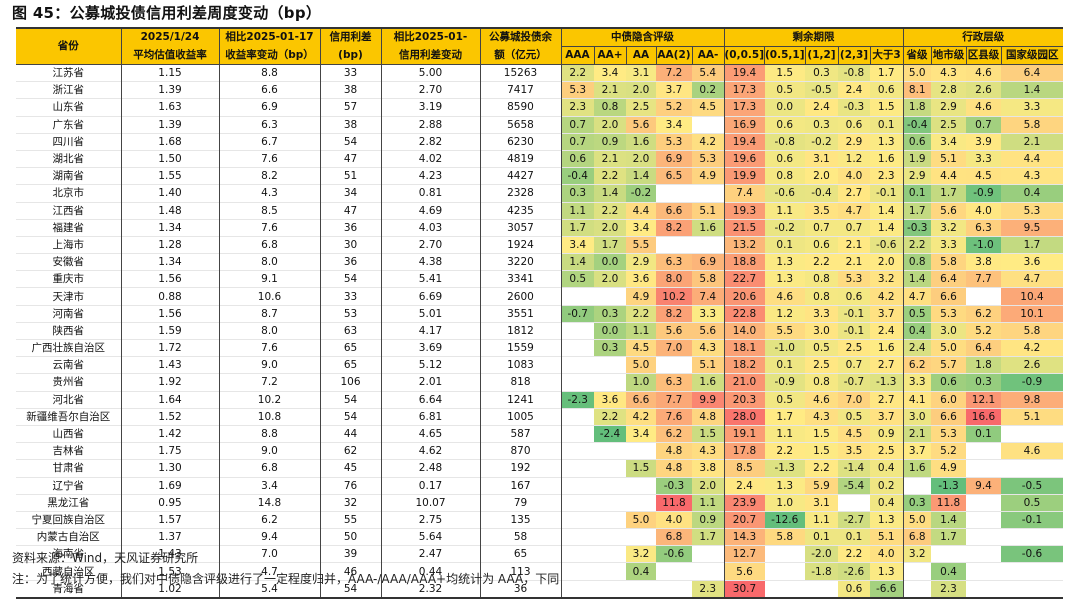 This screenshot has height=599, width=1080. I want to click on header-term-col: (0,0.5], so click(744, 55).